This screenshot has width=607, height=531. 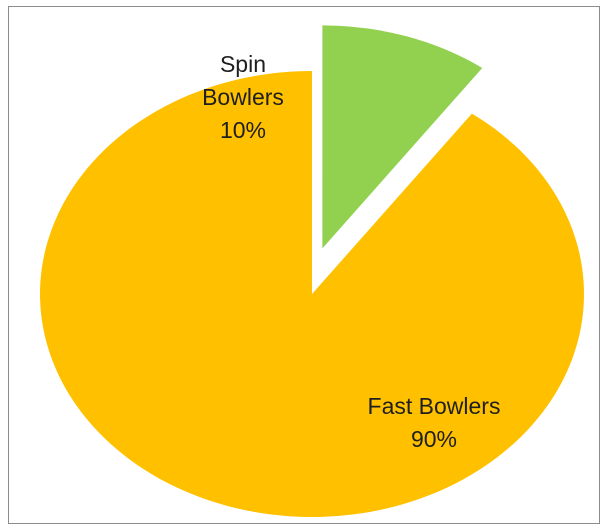 What do you see at coordinates (434, 439) in the screenshot?
I see `slice-percent-fast-bowlers: 90%` at bounding box center [434, 439].